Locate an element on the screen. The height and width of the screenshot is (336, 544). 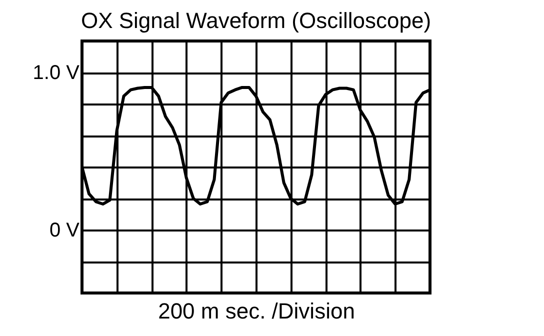
y-tick-label: 1.0 V is located at coordinates (56, 73).